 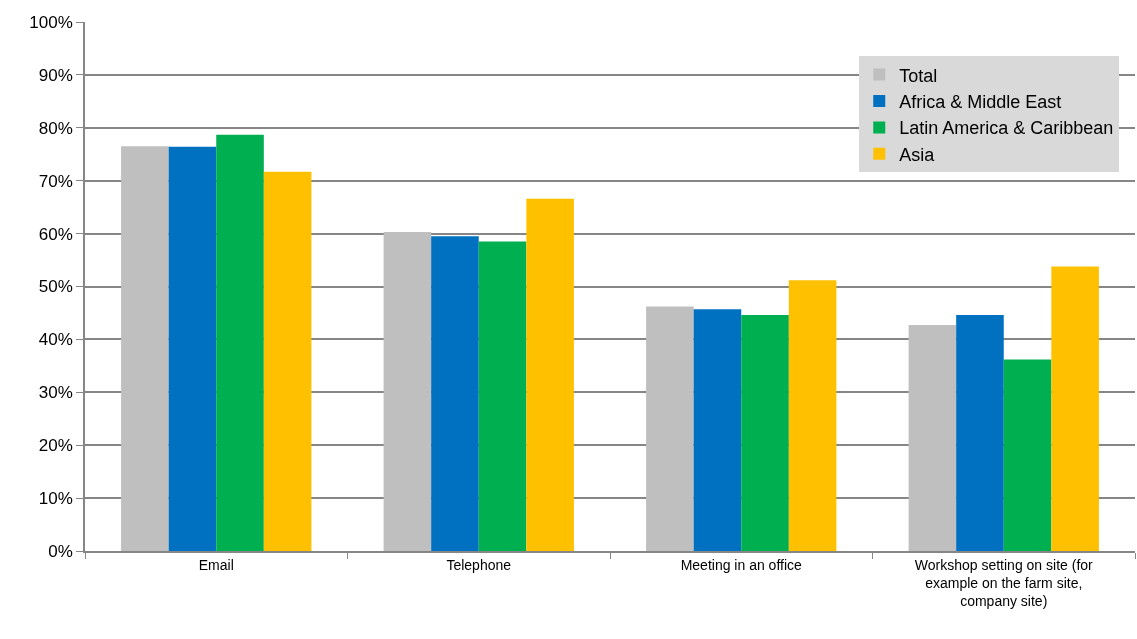 I want to click on y-tick-label: 10%, so click(x=55, y=499).